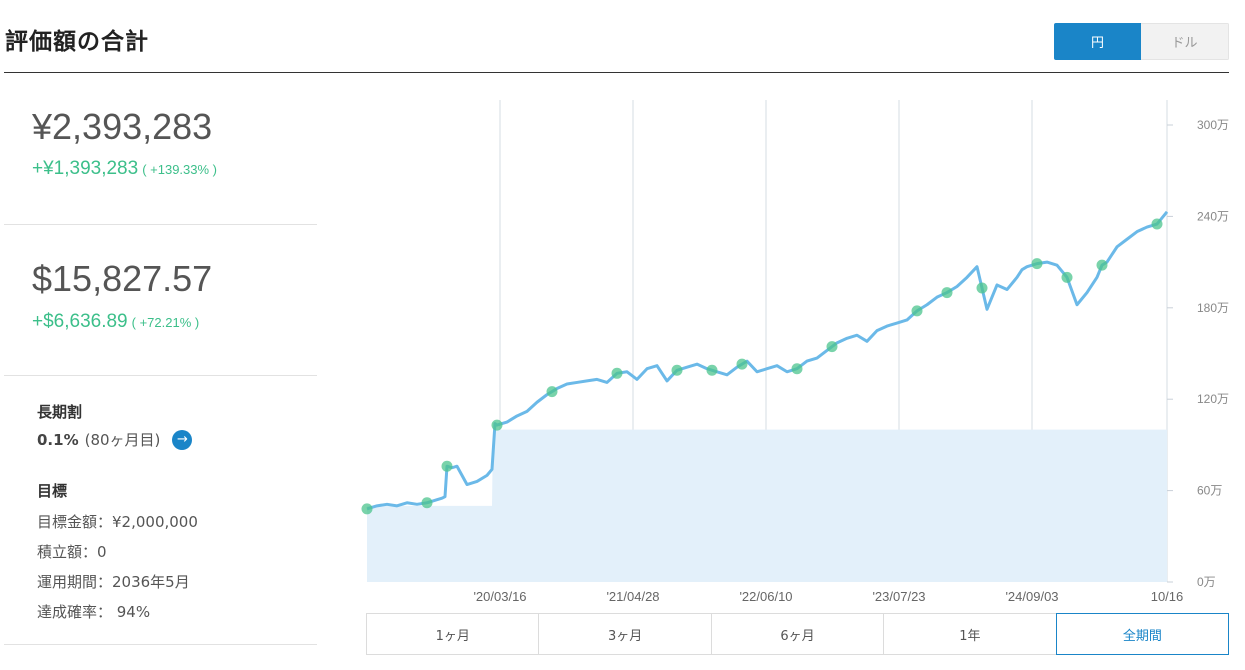 The height and width of the screenshot is (670, 1245). What do you see at coordinates (1167, 596) in the screenshot?
I see `x-tick-label: 10/16` at bounding box center [1167, 596].